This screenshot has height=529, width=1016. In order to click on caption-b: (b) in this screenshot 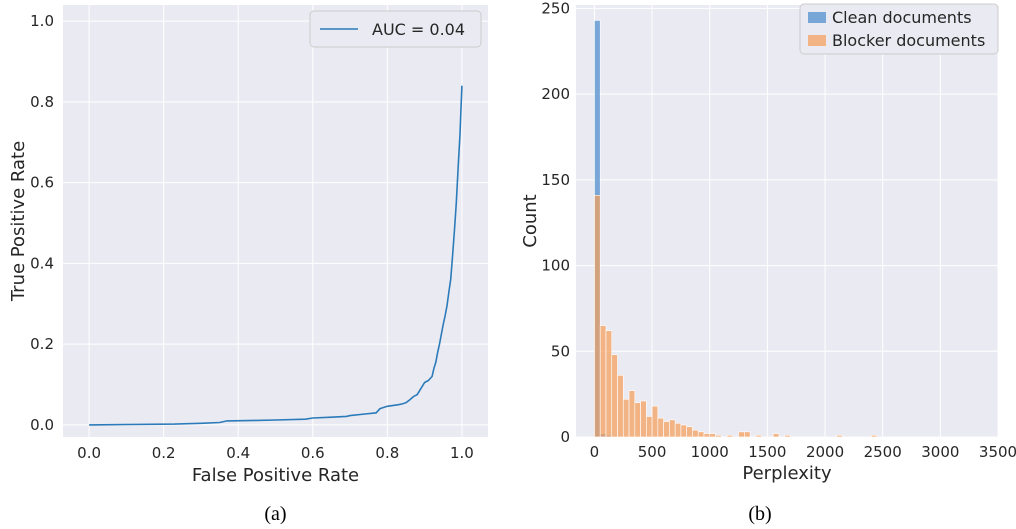, I will do `click(759, 514)`.